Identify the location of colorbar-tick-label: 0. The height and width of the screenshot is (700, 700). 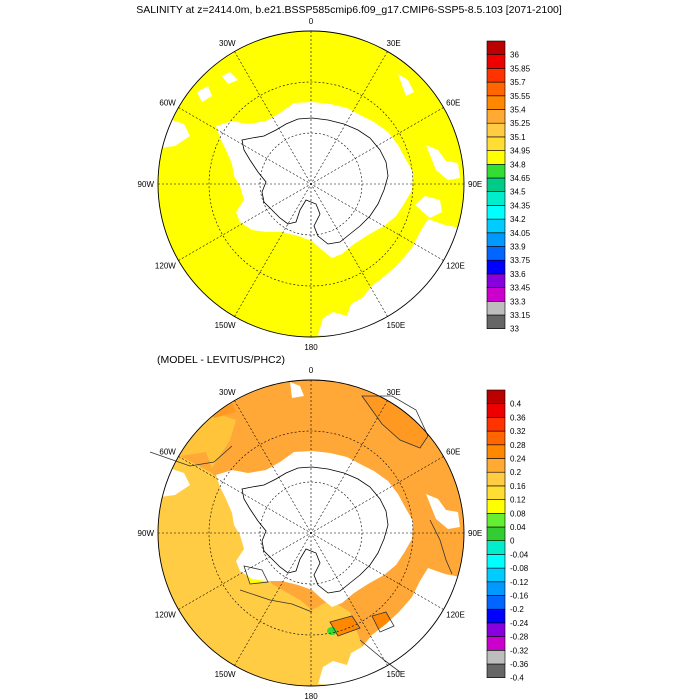
(512, 541).